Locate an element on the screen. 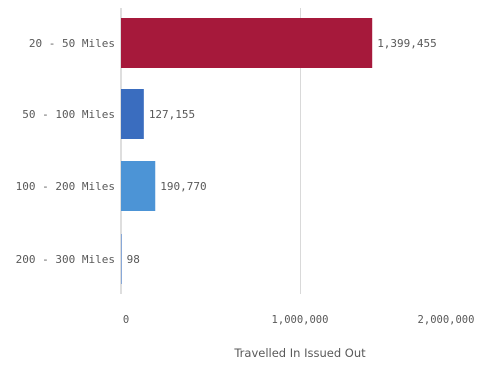 Image resolution: width=480 pixels, height=366 pixels. x-tick-label: 2,000,000 is located at coordinates (446, 320).